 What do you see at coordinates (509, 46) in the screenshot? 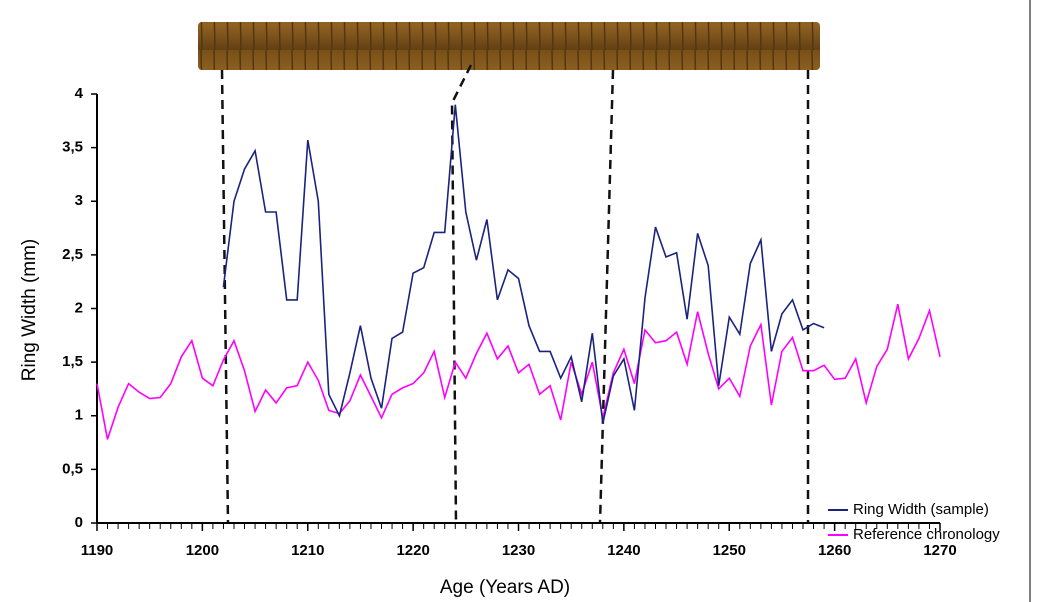
I see `wood-sample` at bounding box center [509, 46].